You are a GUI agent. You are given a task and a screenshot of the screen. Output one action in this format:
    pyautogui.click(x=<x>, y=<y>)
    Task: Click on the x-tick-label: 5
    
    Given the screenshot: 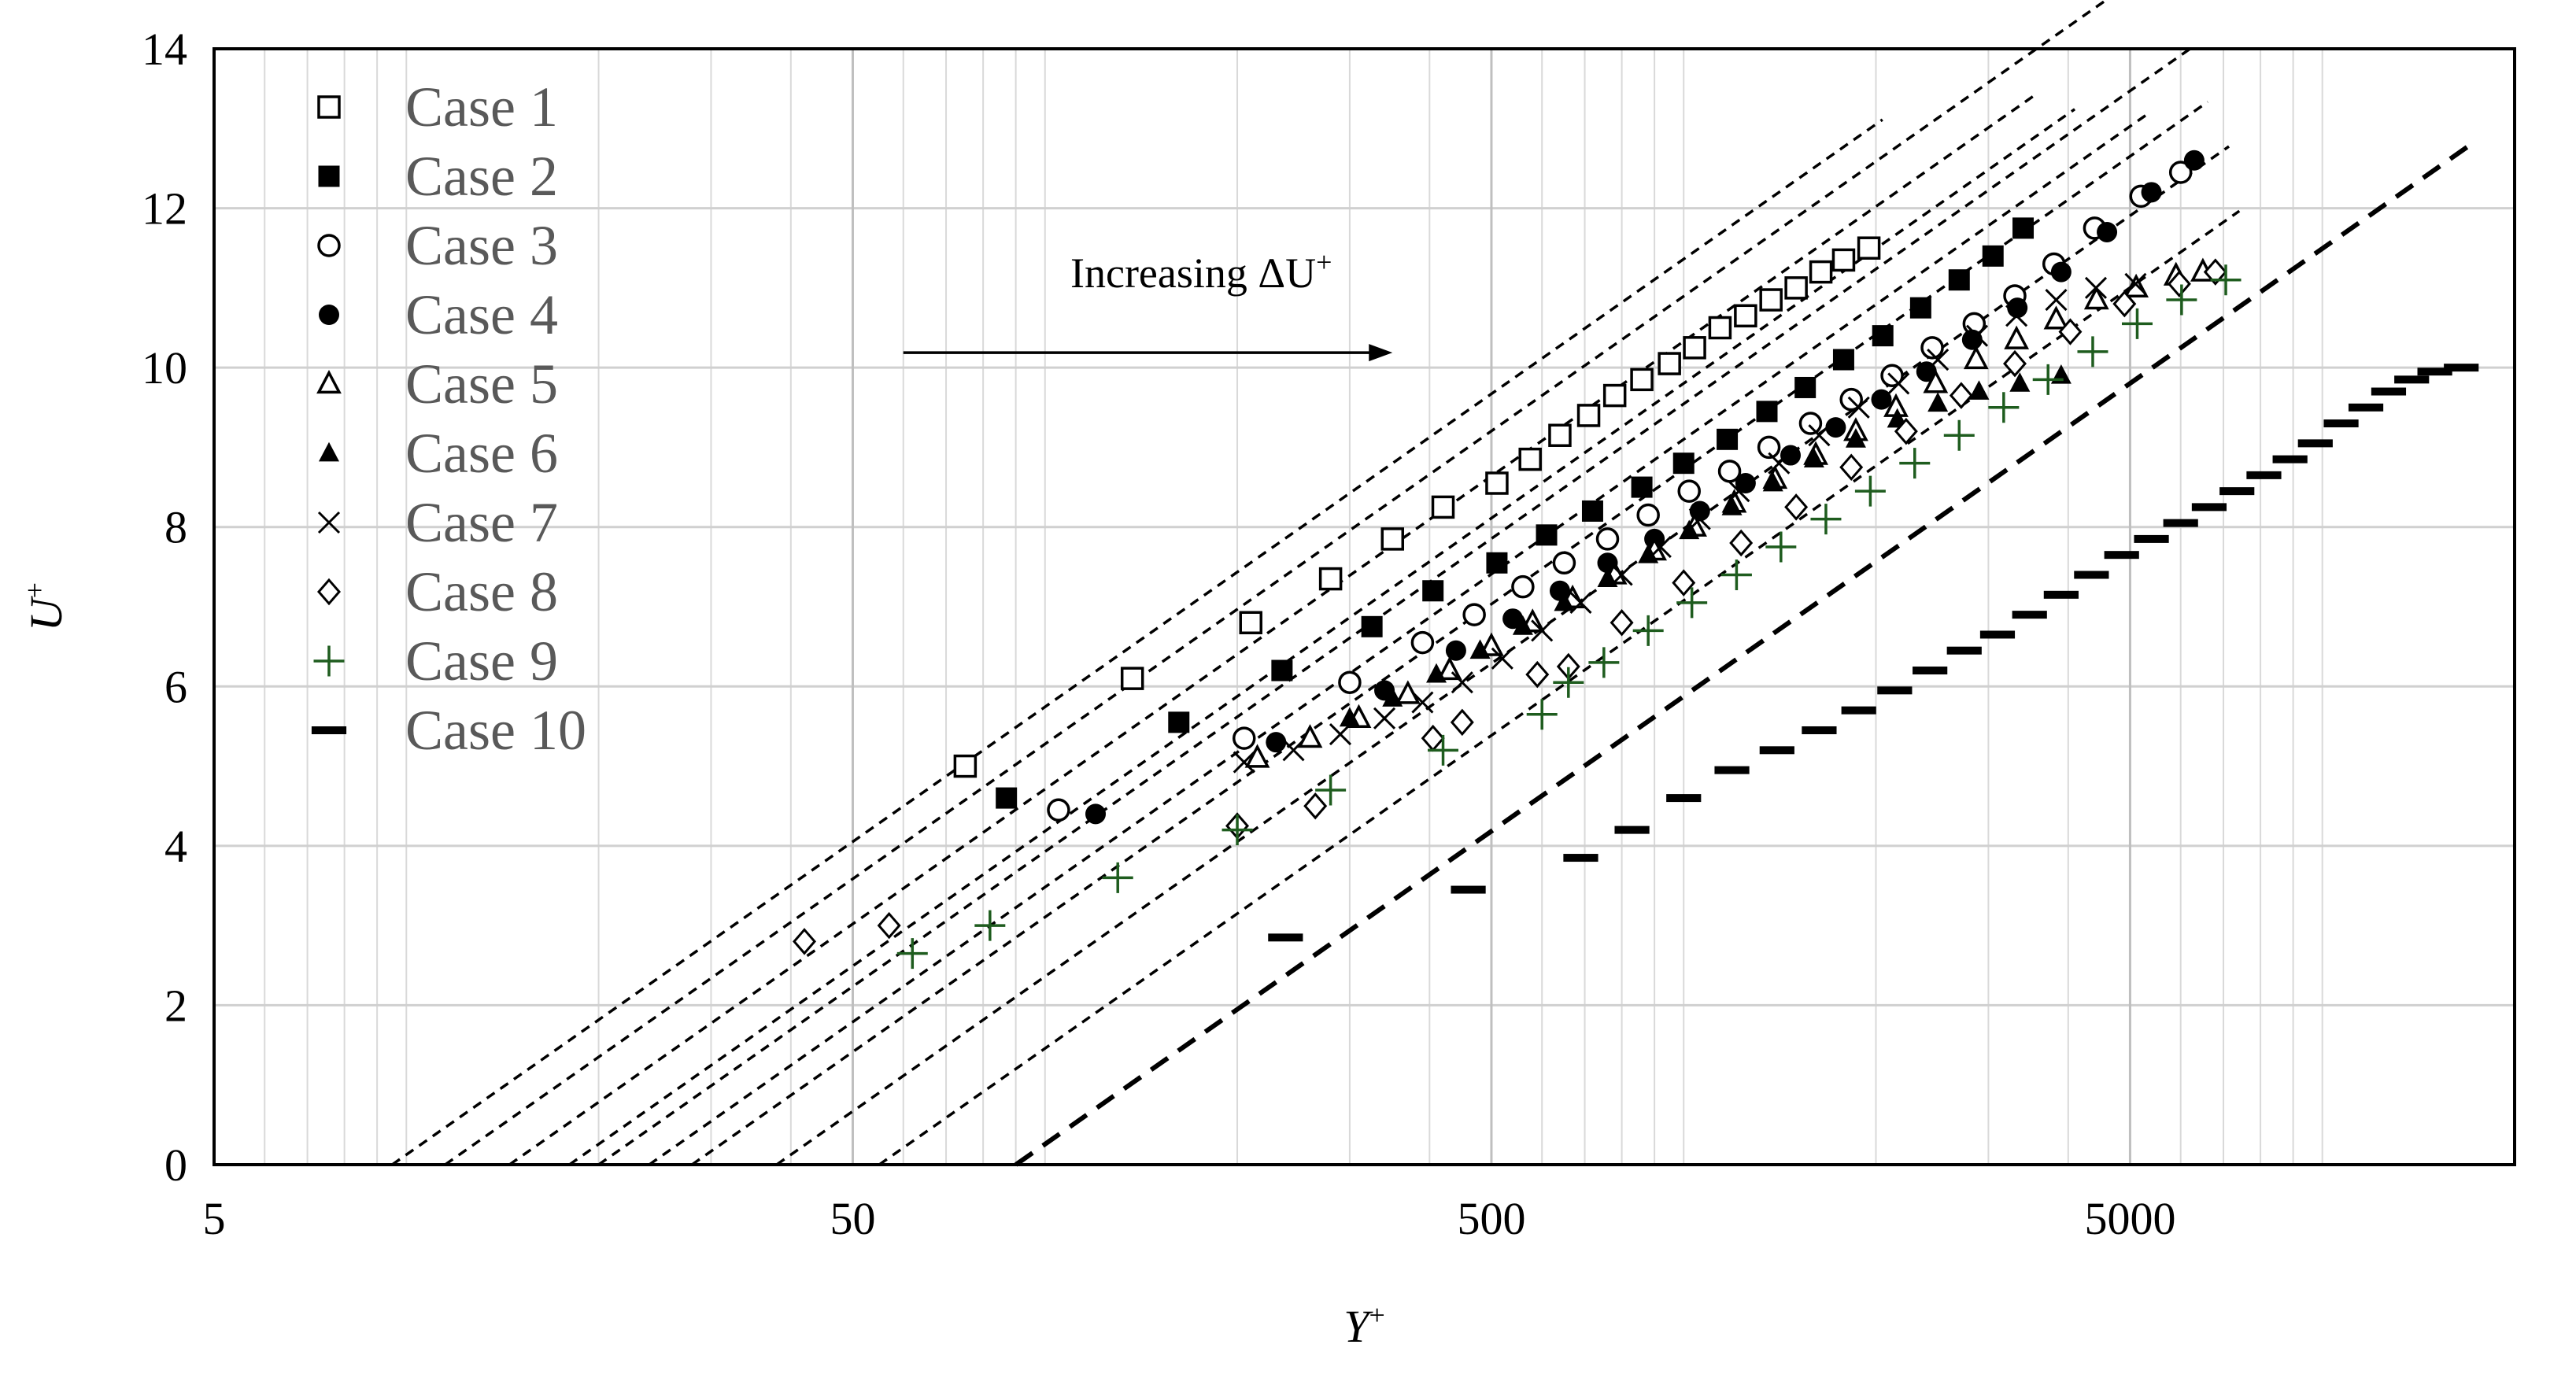 What is the action you would take?
    pyautogui.click(x=214, y=1218)
    